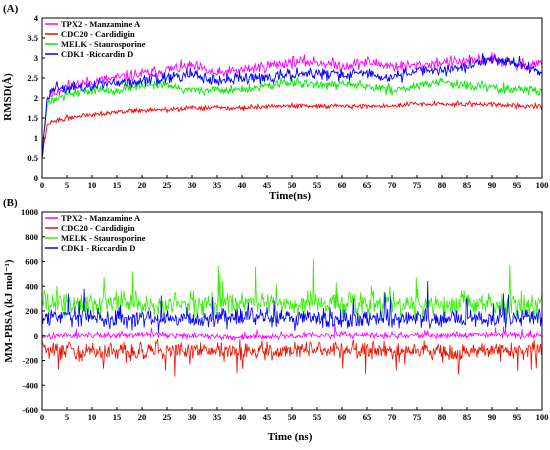 The image size is (550, 450). I want to click on y-tick-label: -600, so click(30, 410).